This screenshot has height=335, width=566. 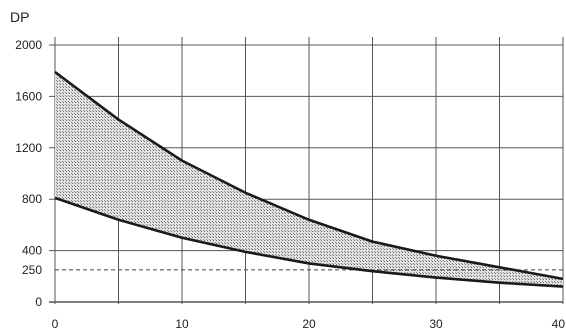 I want to click on x-tick-label-20: 20, so click(x=309, y=324).